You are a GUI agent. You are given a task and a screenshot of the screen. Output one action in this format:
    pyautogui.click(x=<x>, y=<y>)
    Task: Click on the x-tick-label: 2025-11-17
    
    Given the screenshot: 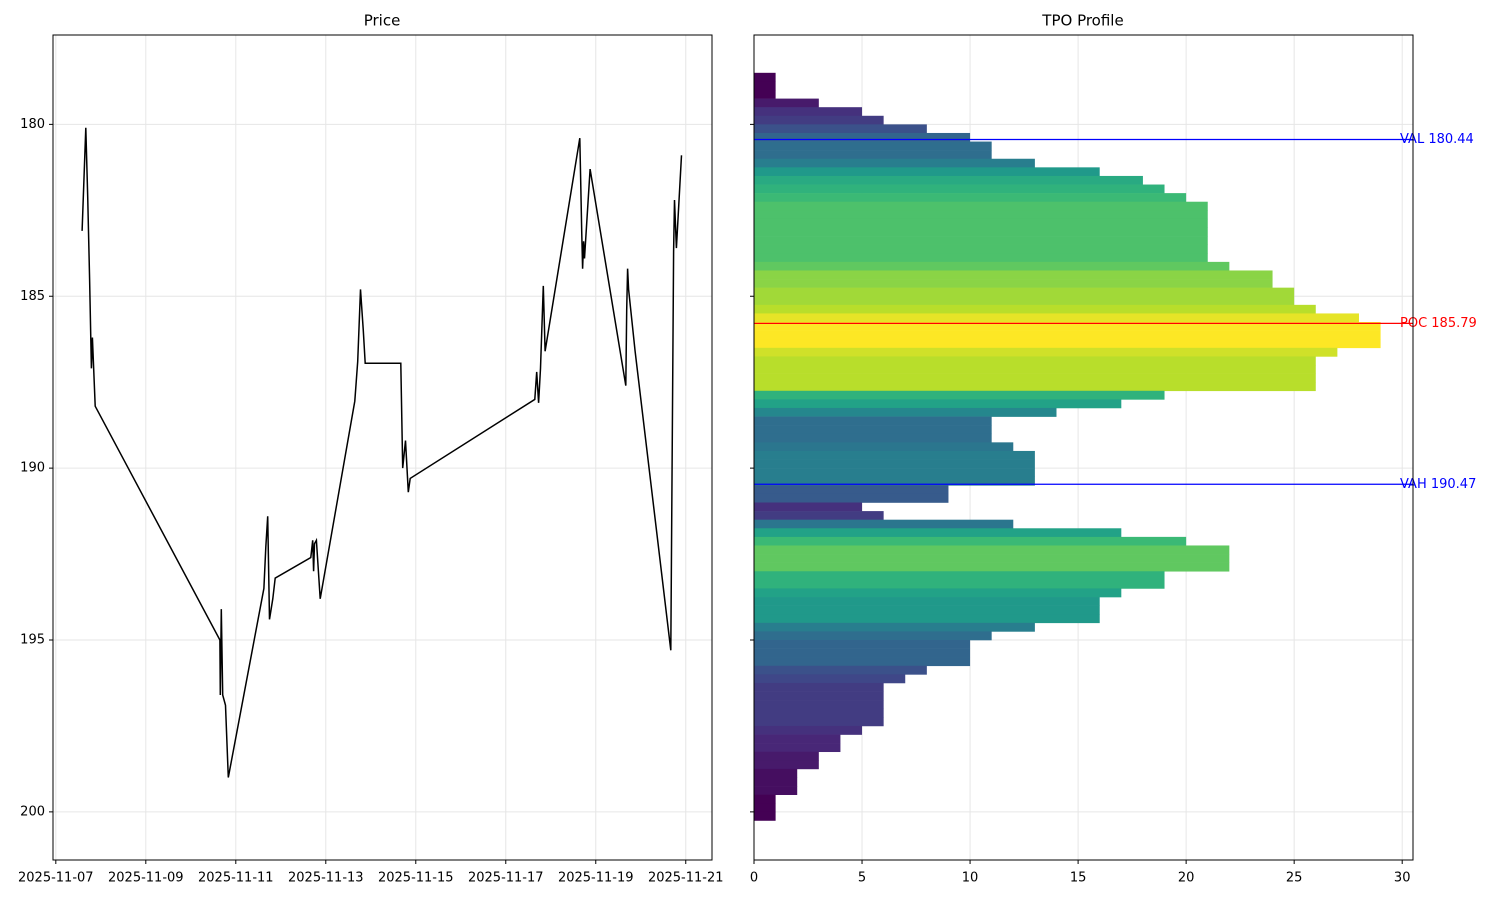 What is the action you would take?
    pyautogui.click(x=506, y=878)
    